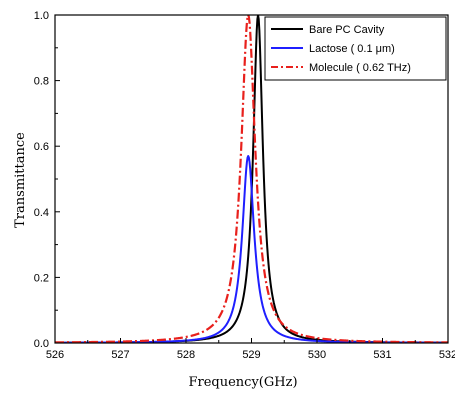  What do you see at coordinates (41, 213) in the screenshot?
I see `y-tick-label: 0.4` at bounding box center [41, 213].